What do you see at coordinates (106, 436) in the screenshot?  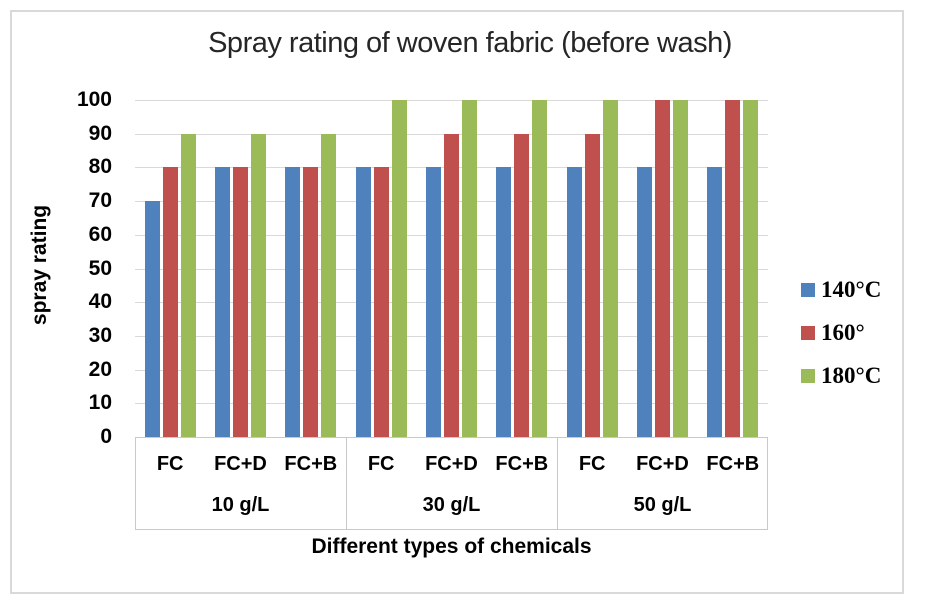 I see `y-tick-label: 0` at bounding box center [106, 436].